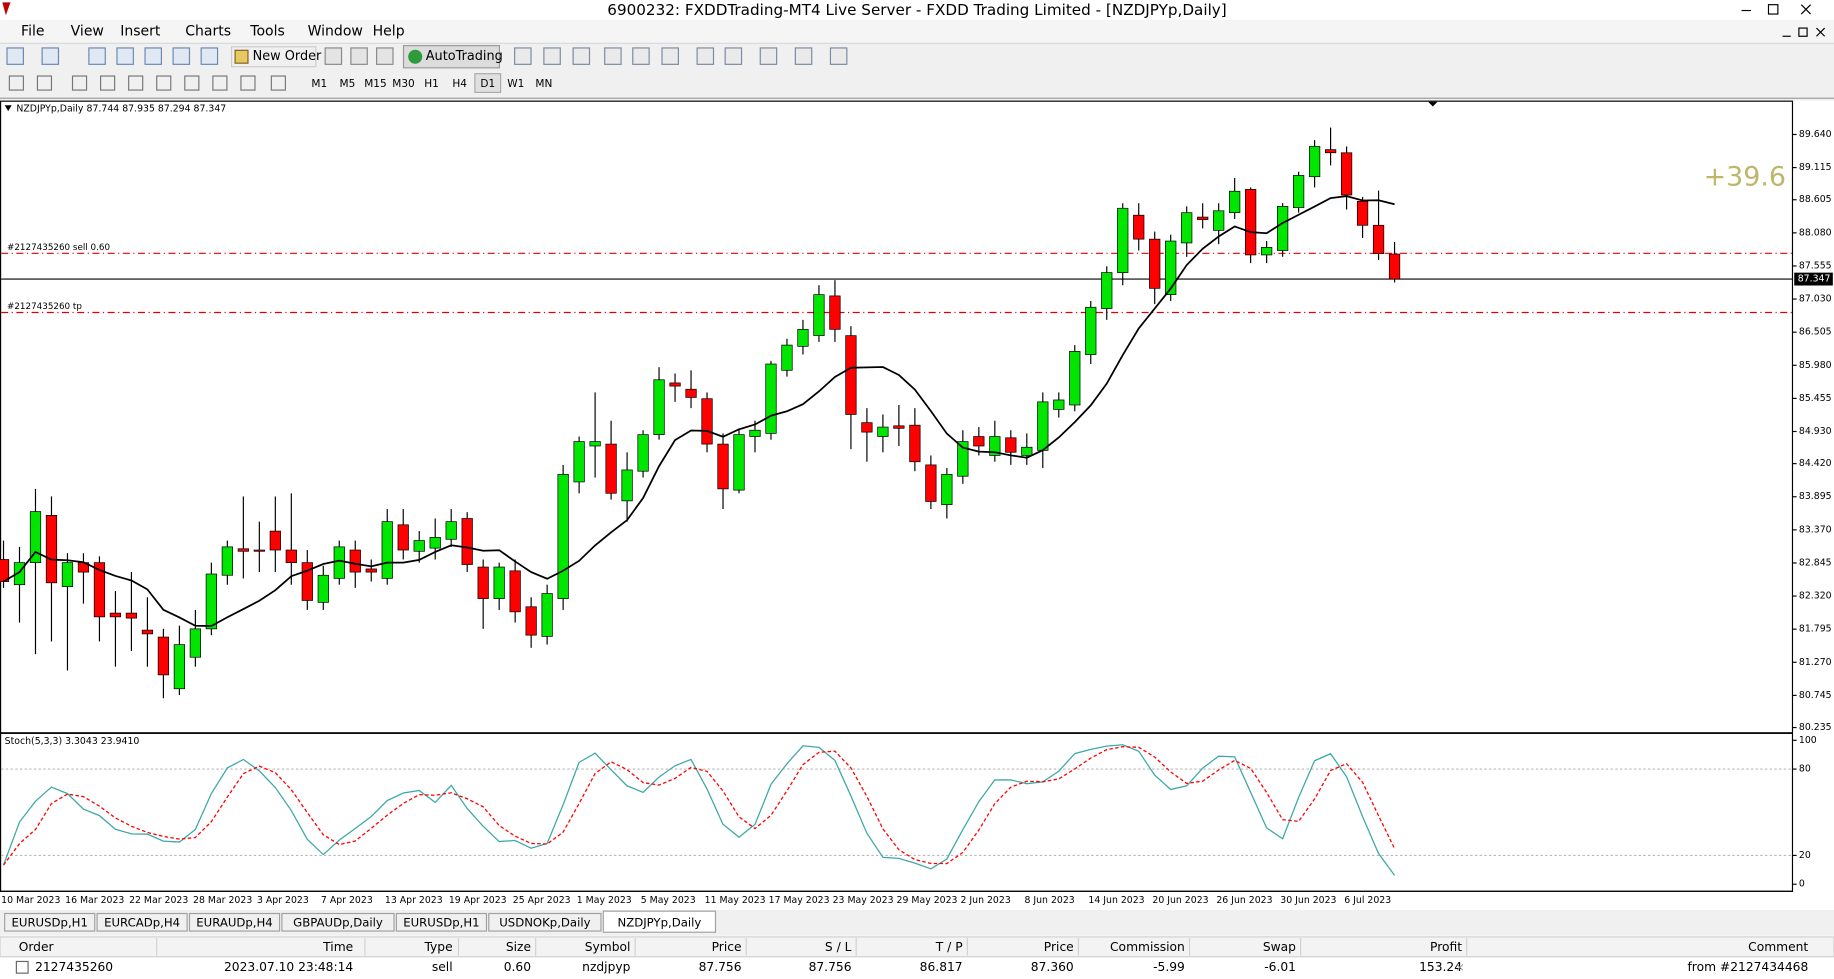  I want to click on column-header: Swap, so click(1279, 947).